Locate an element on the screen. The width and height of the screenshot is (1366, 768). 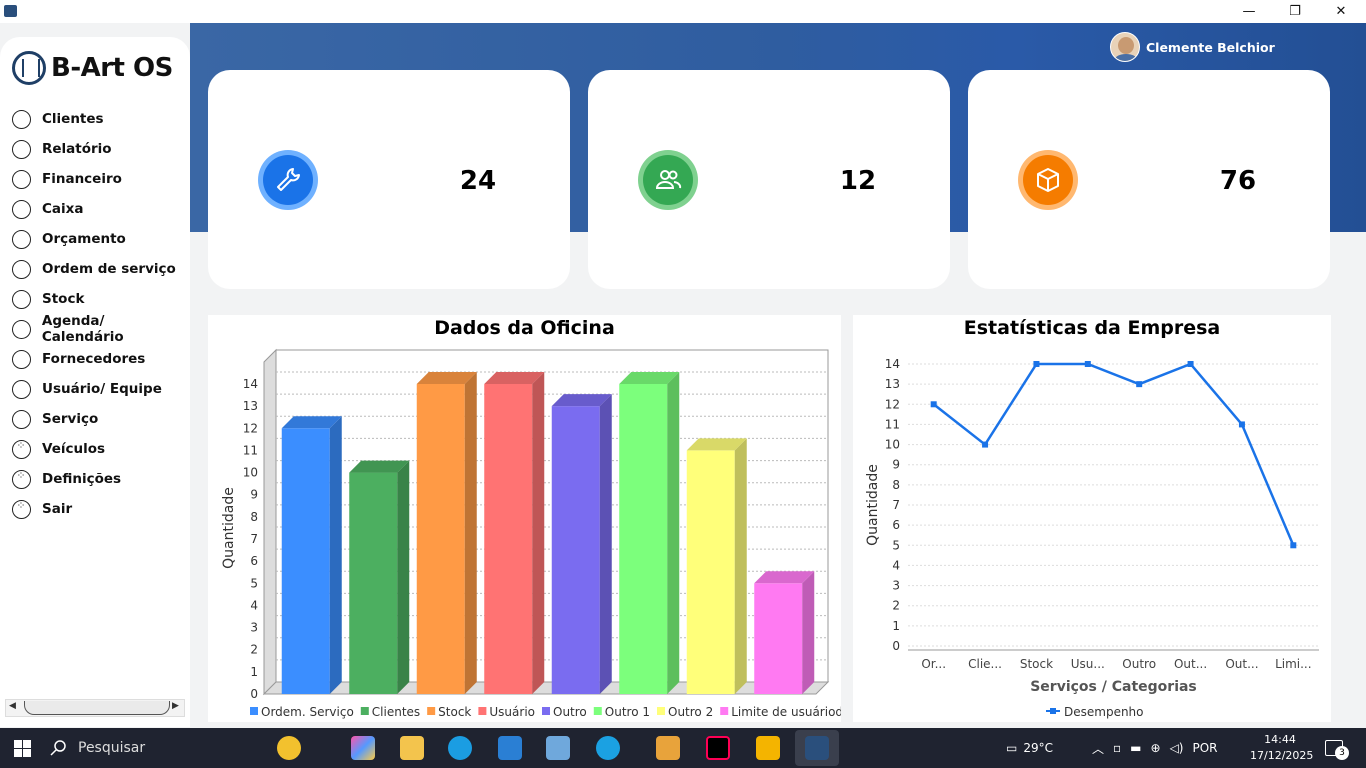
language-indicator: POR is located at coordinates (1205, 748).